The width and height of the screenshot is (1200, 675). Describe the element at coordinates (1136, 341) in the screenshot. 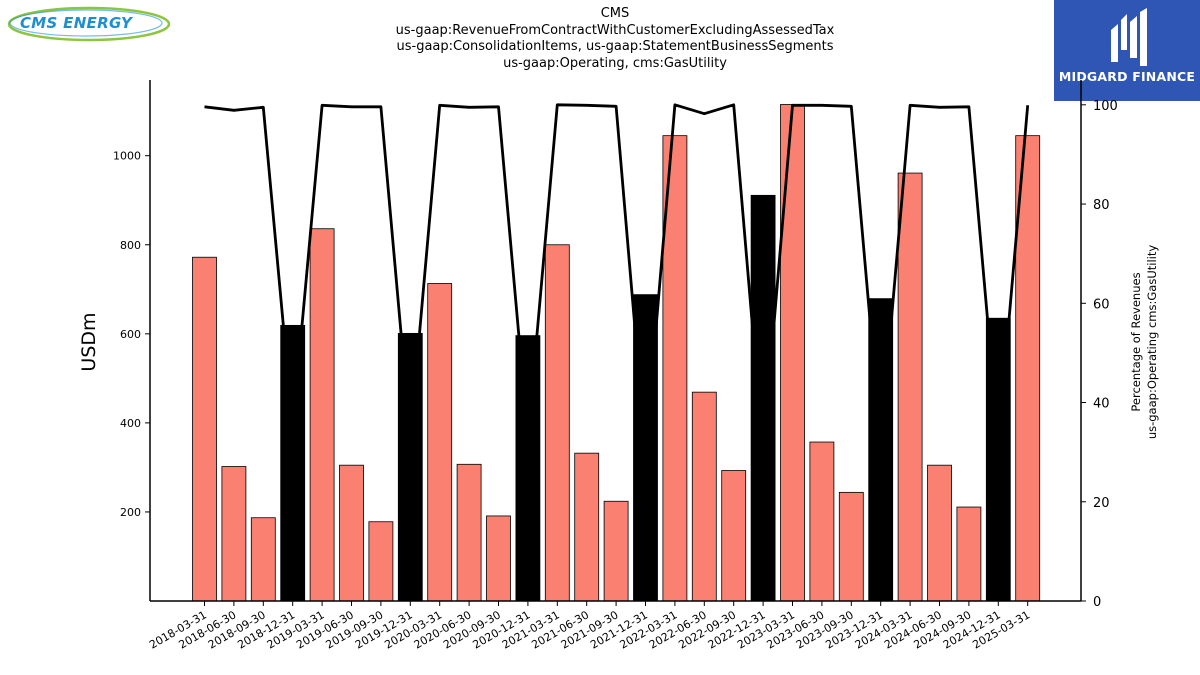

I see `y2-axis-label-line-1: Percentage of Revenues` at that location.